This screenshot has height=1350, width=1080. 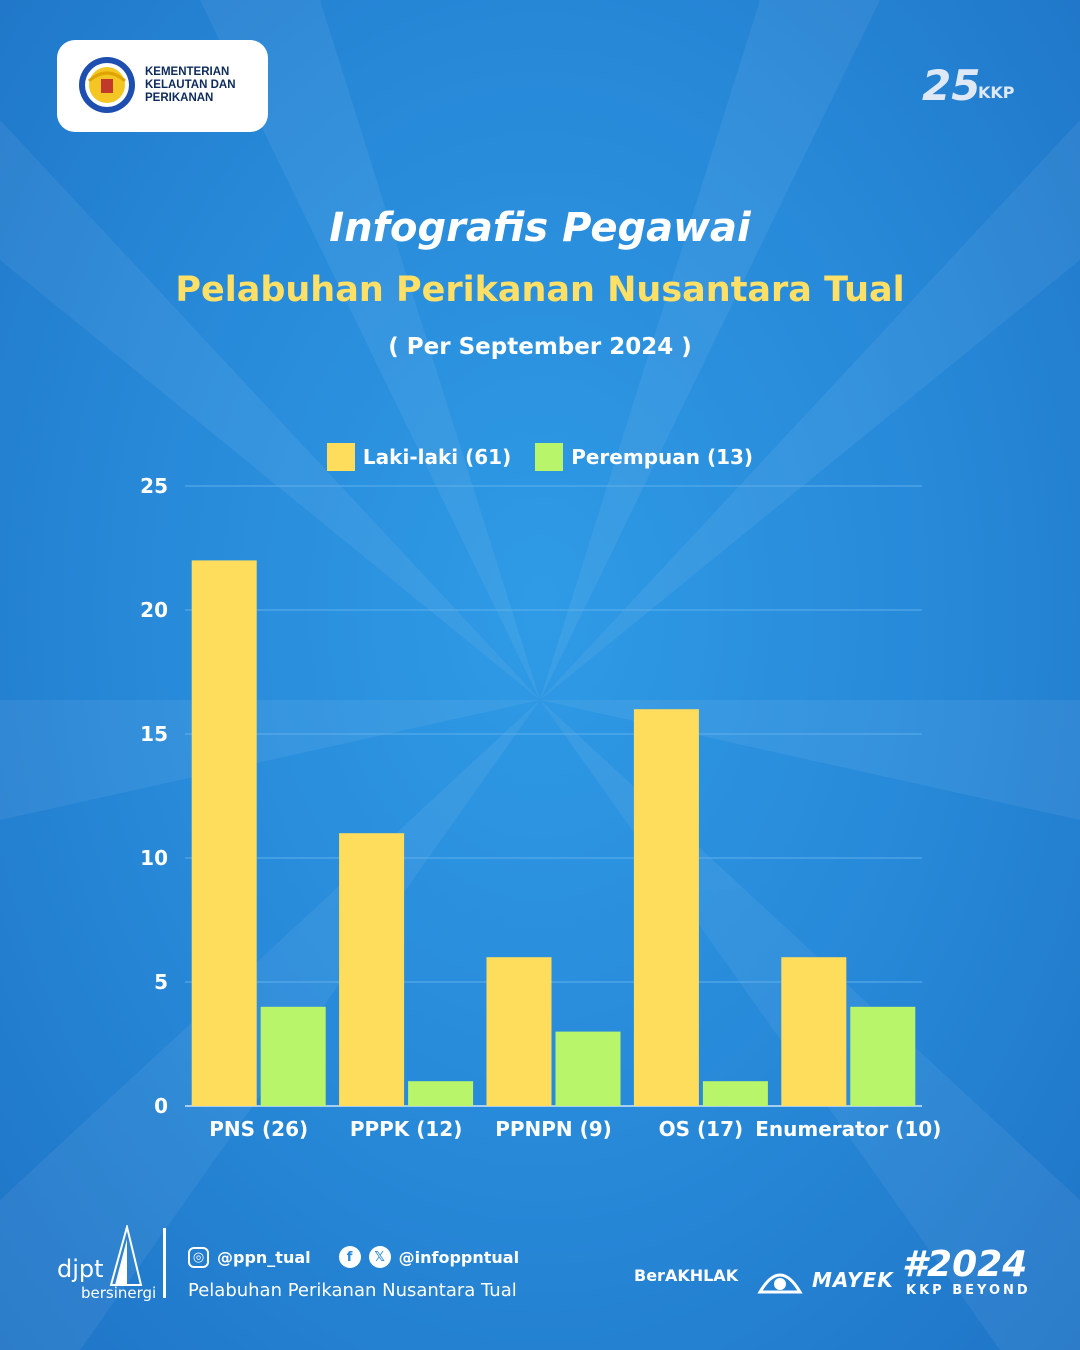 I want to click on sail-icon, so click(x=126, y=1255).